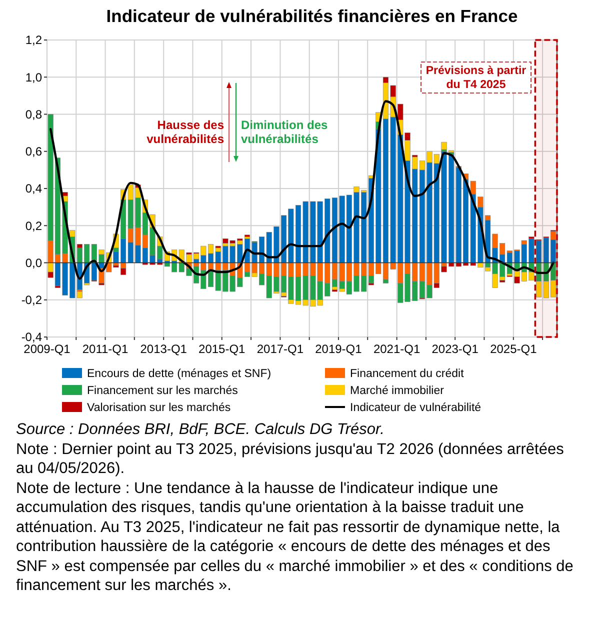  I want to click on text: Note : Dernier point au T3 2025, prévisions jusqu'au T2 2026 (données arrêtées au 04/05/2026)., so click(290, 459).